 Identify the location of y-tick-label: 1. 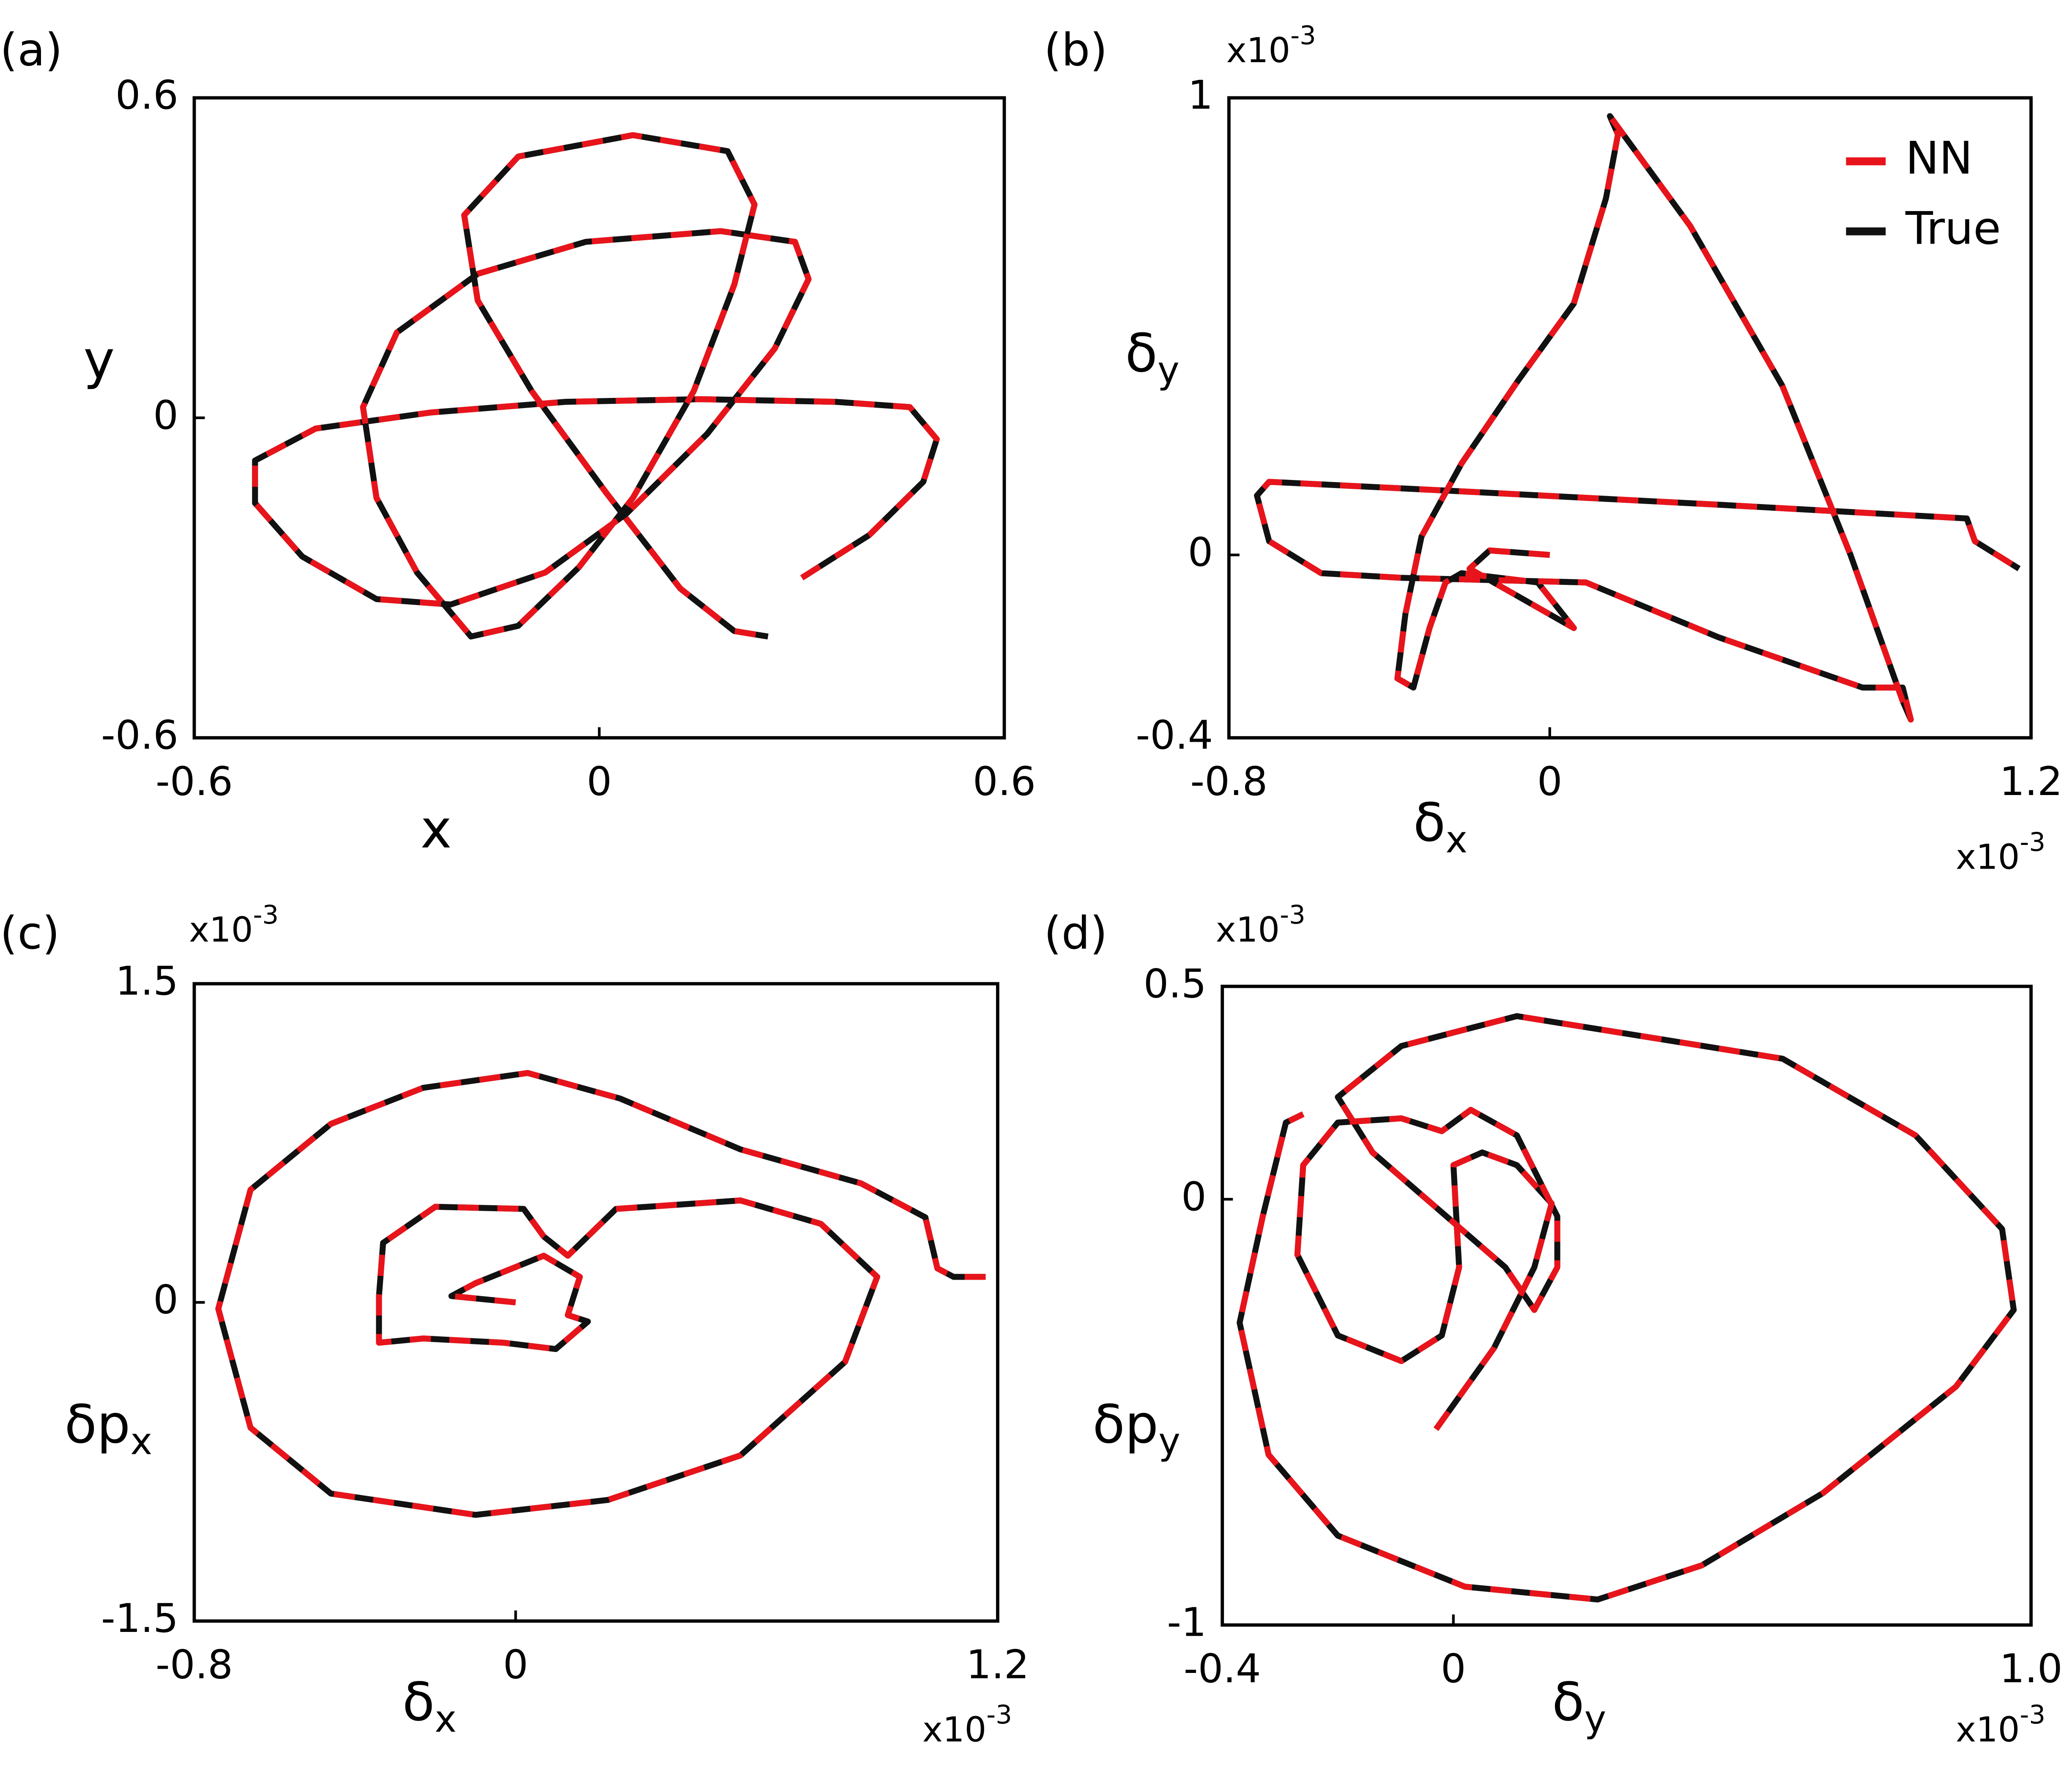
(1200, 95).